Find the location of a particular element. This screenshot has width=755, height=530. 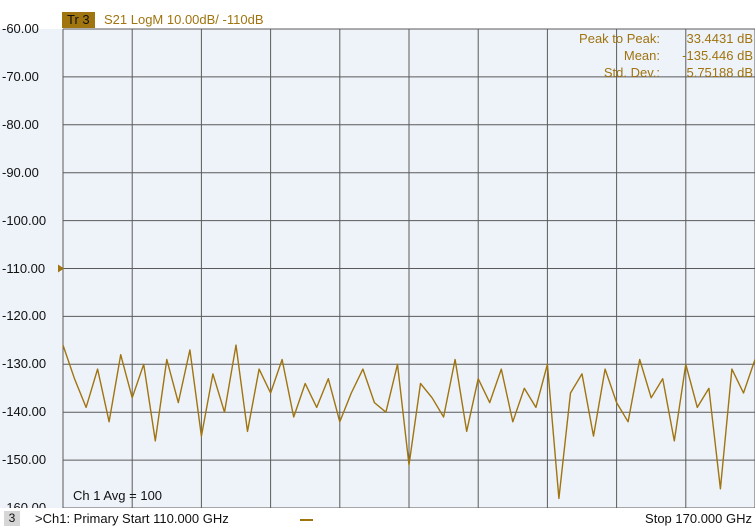

stat-value: 33.4431 dB is located at coordinates (719, 38).